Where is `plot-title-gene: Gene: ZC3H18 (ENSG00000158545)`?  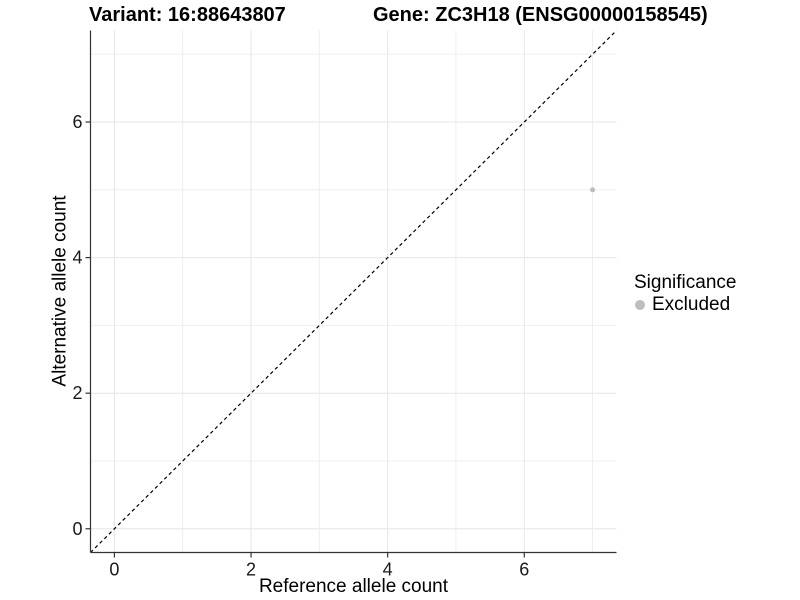
plot-title-gene: Gene: ZC3H18 (ENSG00000158545) is located at coordinates (540, 15).